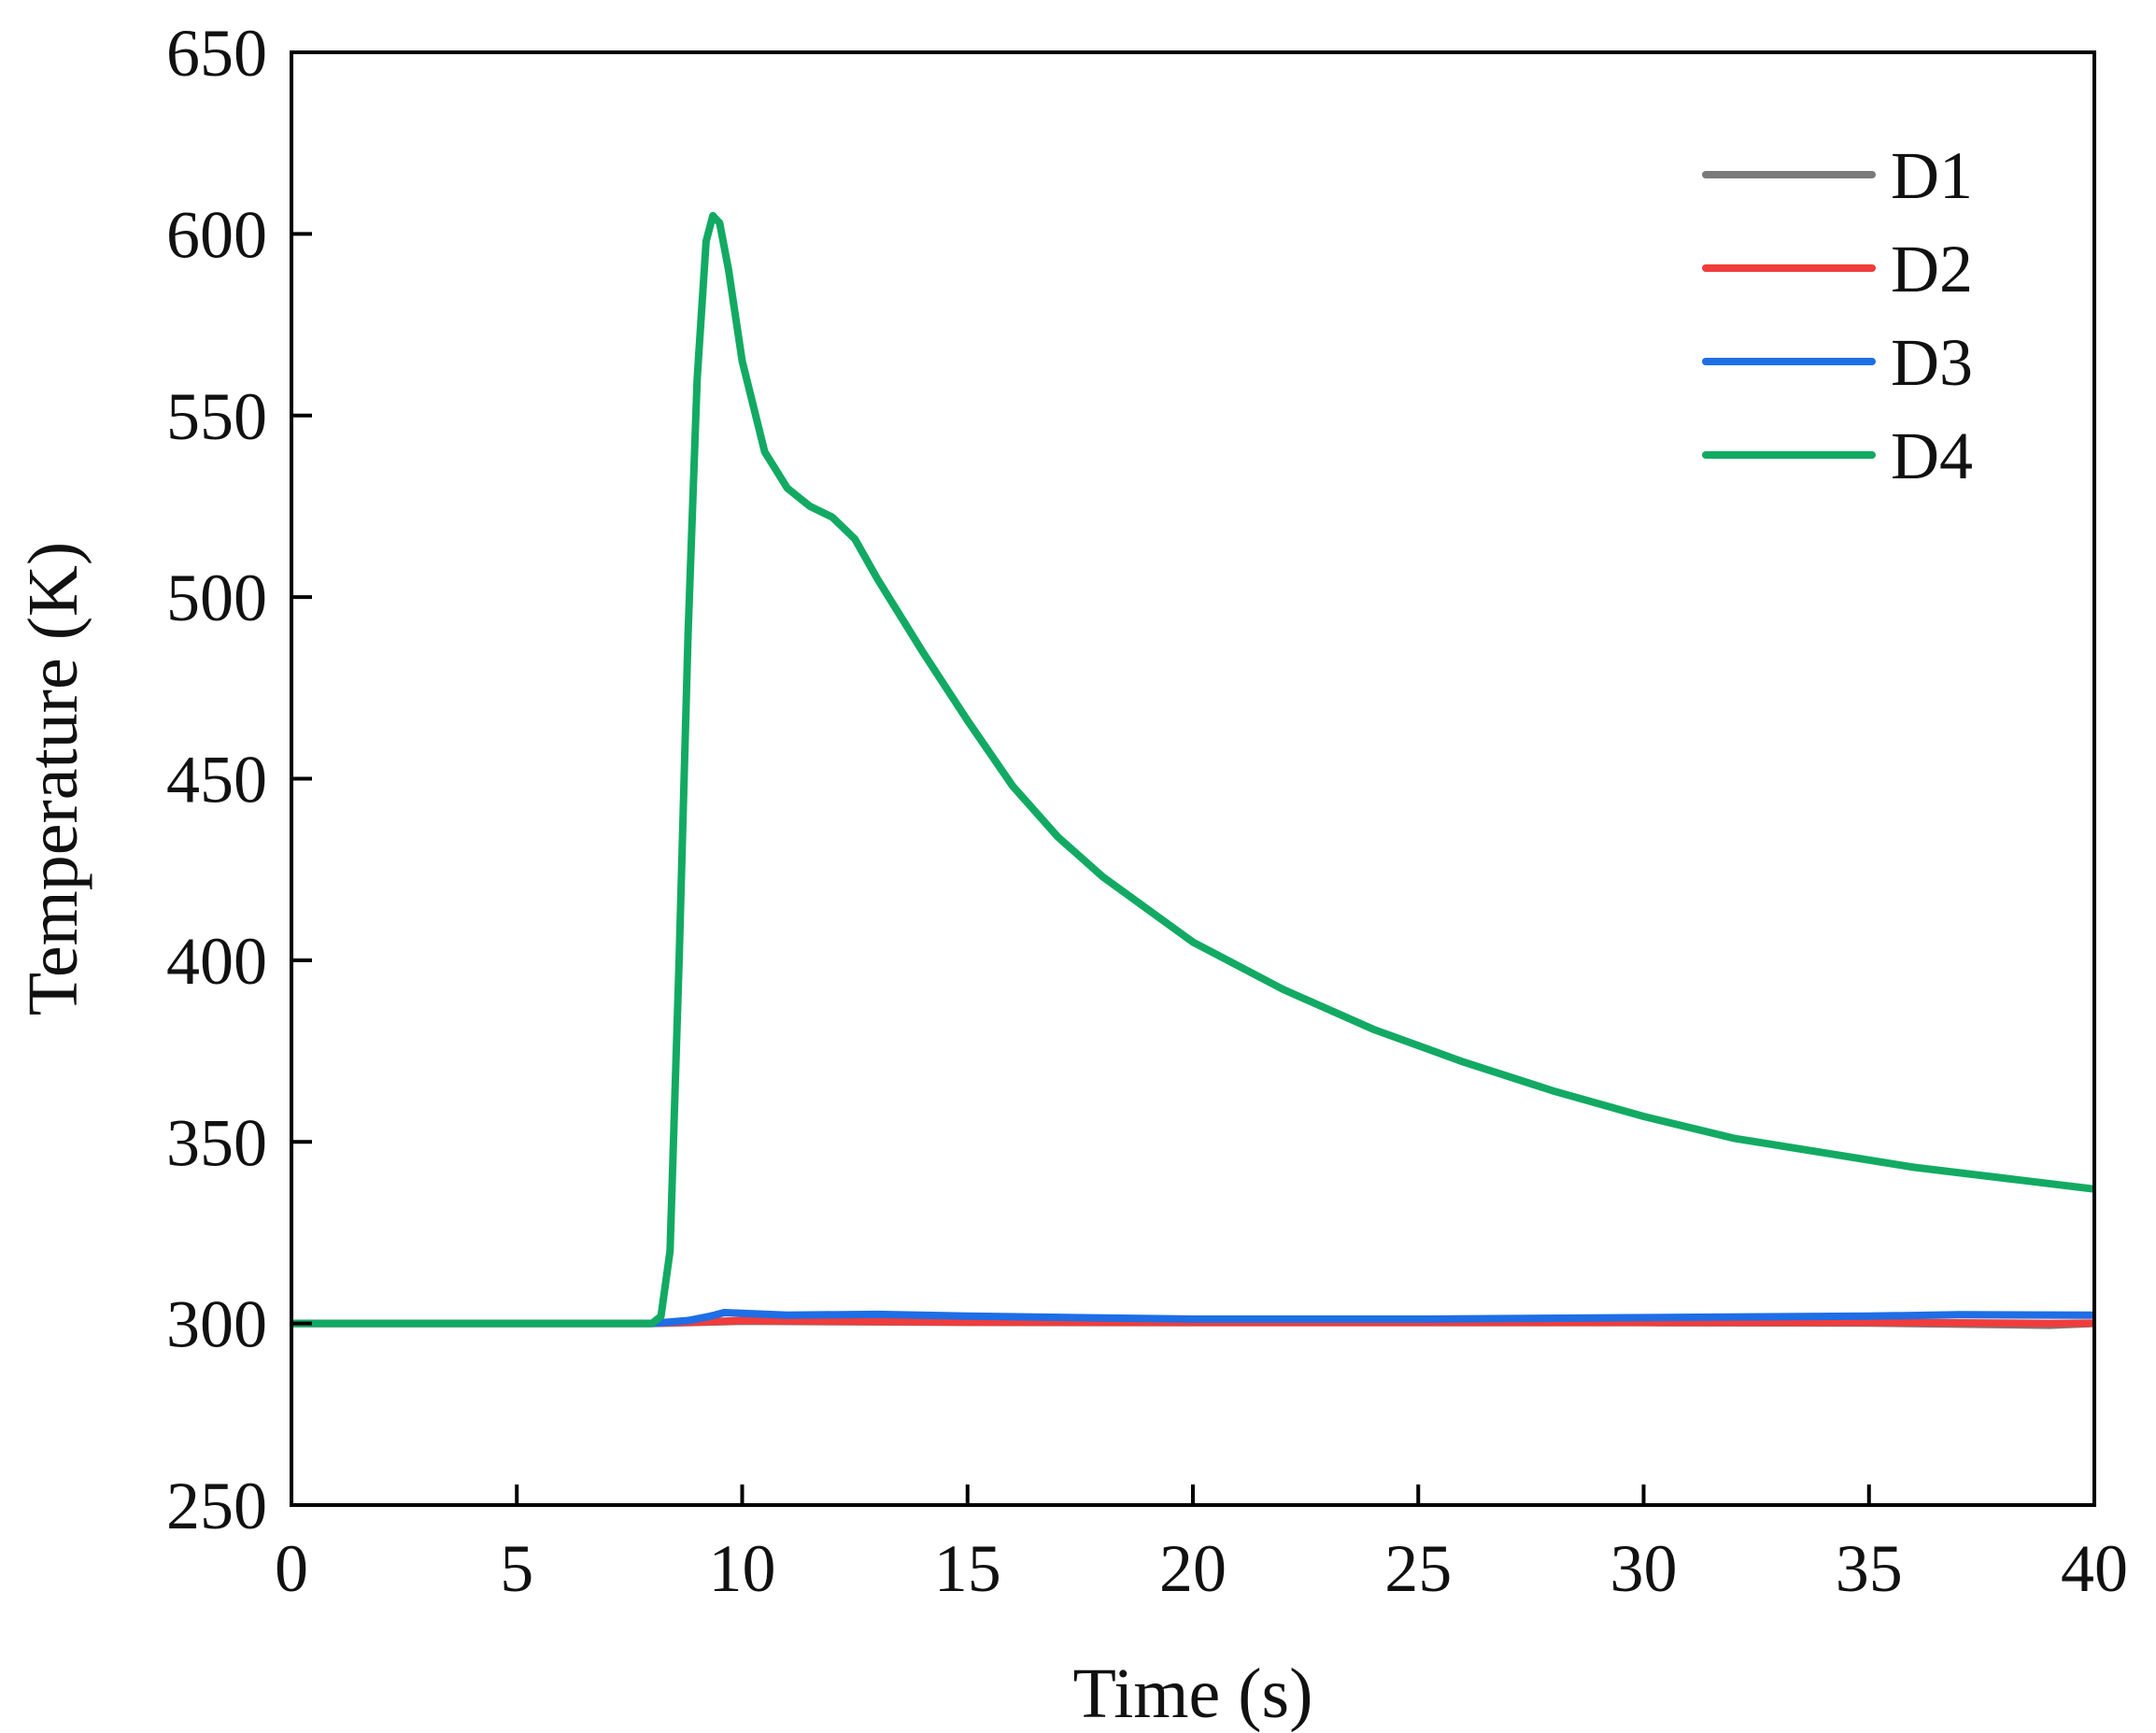 Image resolution: width=2156 pixels, height=1733 pixels. I want to click on x-tick-label: 40, so click(2094, 1568).